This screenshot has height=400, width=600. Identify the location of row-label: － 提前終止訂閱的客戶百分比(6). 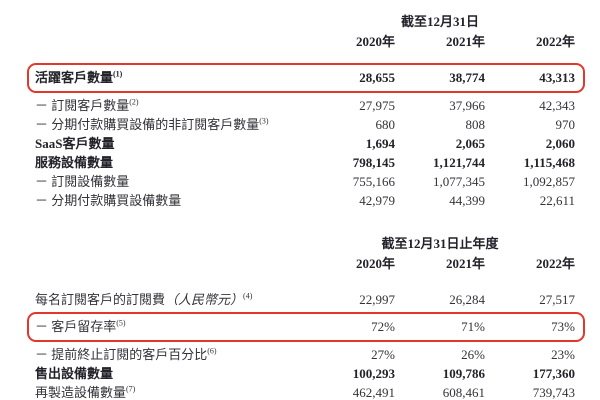
(126, 354).